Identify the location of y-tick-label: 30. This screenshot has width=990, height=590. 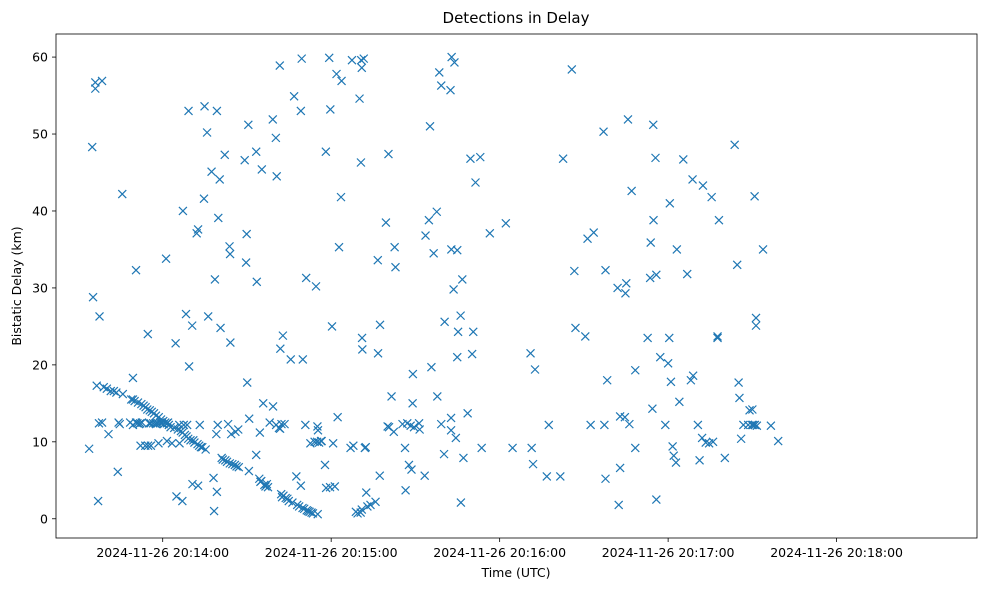
(40, 287).